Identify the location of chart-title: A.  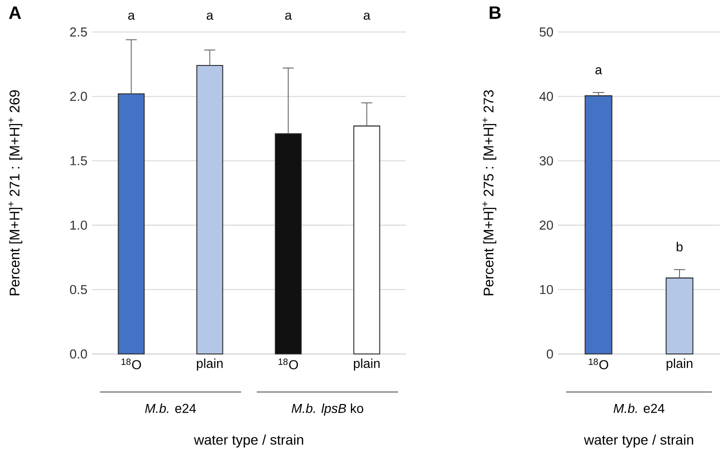
(15, 12).